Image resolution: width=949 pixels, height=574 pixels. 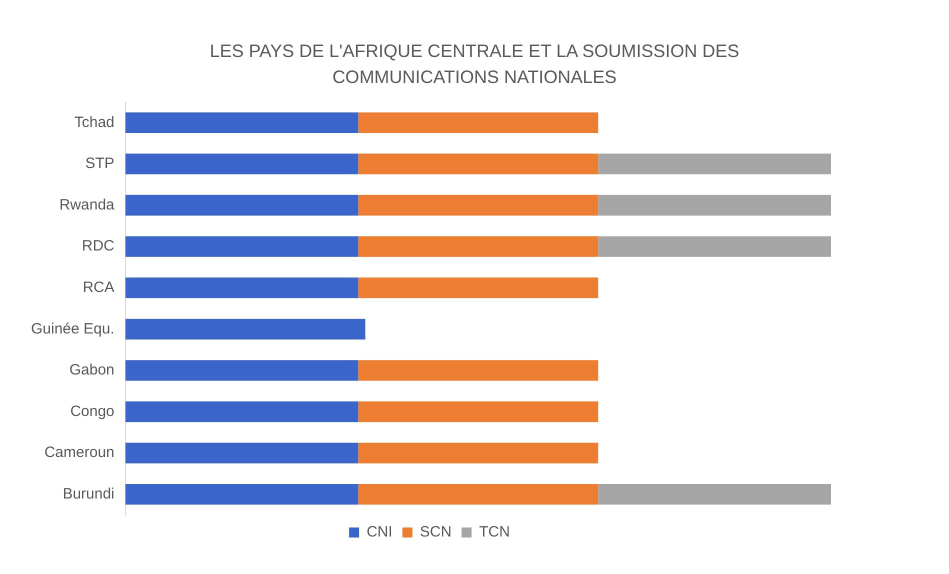 I want to click on legend-label: TCN, so click(x=494, y=532).